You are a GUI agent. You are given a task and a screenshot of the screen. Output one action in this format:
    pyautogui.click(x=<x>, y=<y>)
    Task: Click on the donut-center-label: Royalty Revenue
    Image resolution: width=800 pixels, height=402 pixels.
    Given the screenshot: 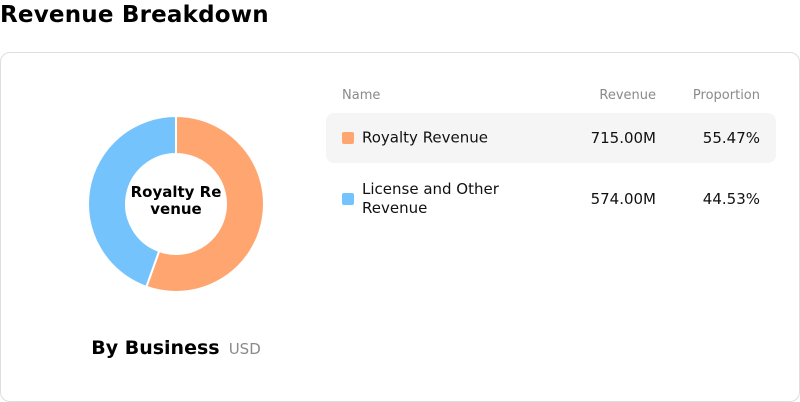 What is the action you would take?
    pyautogui.click(x=176, y=200)
    